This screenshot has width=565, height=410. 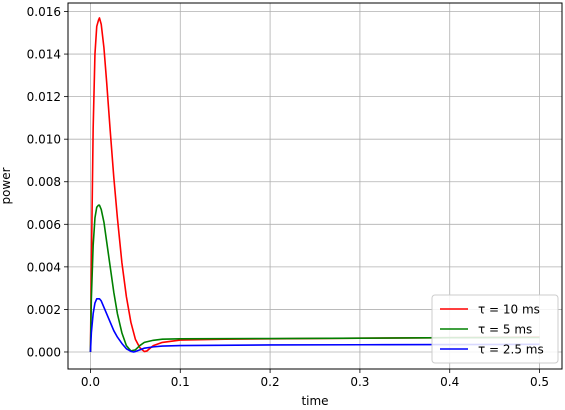 What do you see at coordinates (539, 382) in the screenshot?
I see `x-tick-label: 0.5` at bounding box center [539, 382].